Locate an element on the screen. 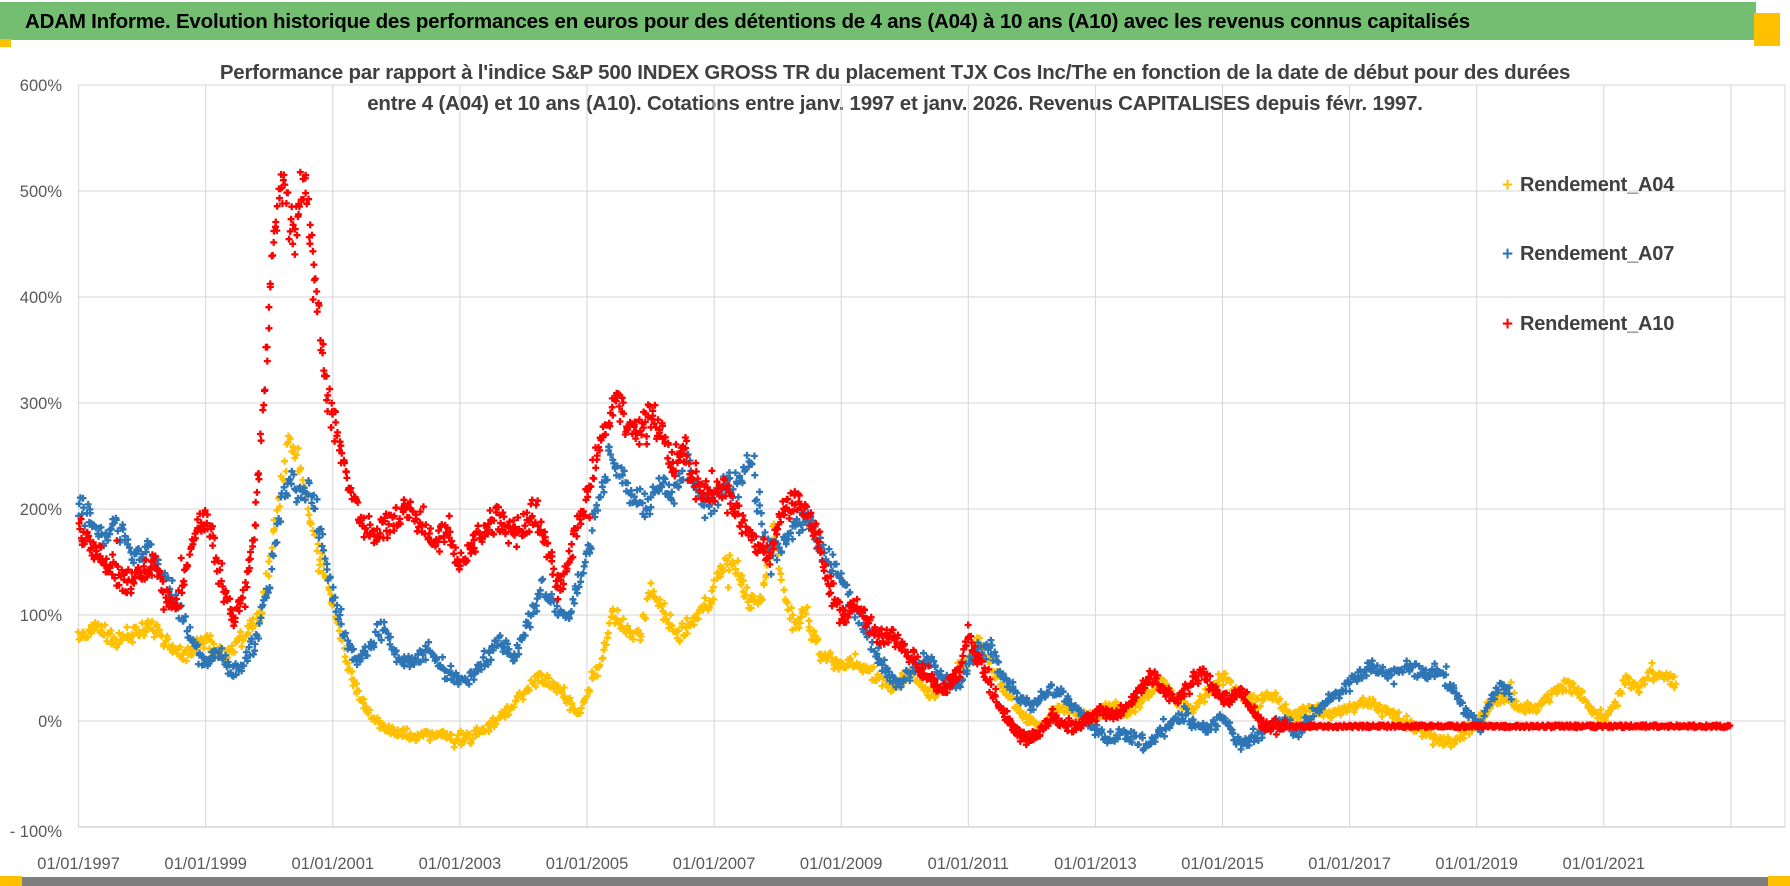 The height and width of the screenshot is (886, 1790). svg-text: 01/01/2021 is located at coordinates (1604, 864).